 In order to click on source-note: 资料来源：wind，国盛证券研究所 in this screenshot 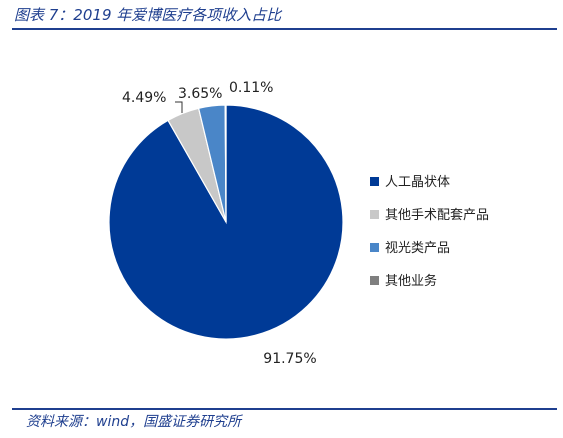, I will do `click(134, 422)`.